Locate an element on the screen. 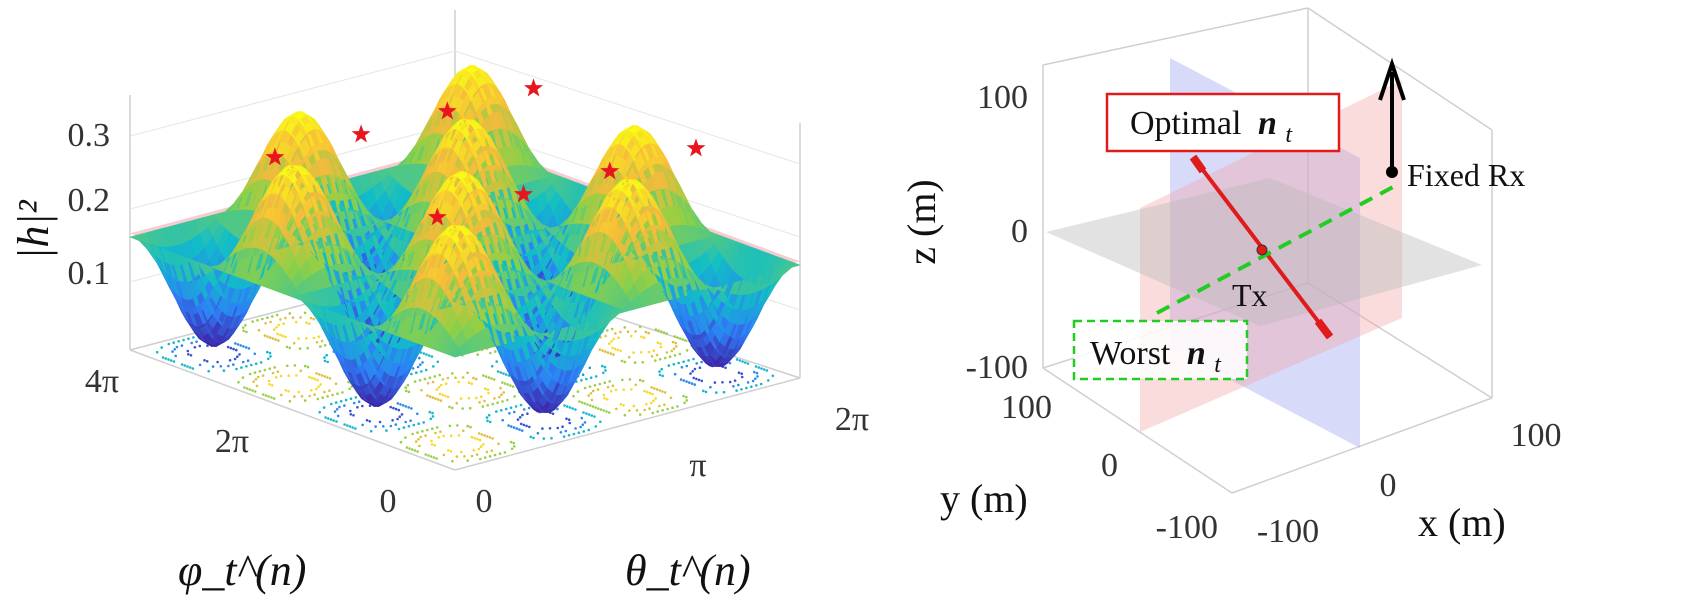 The height and width of the screenshot is (609, 1704). worst-label: Worst n t is located at coordinates (1156, 356).